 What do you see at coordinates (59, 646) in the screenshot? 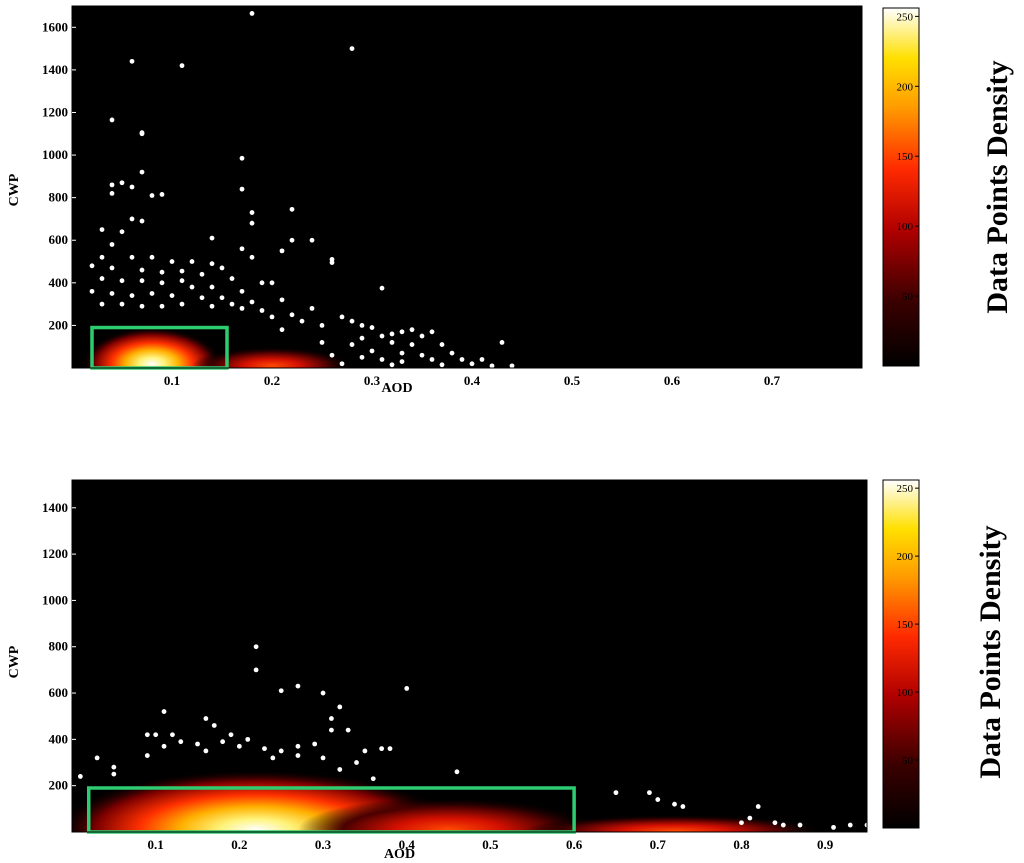
I see `y-tick-label: 800` at bounding box center [59, 646].